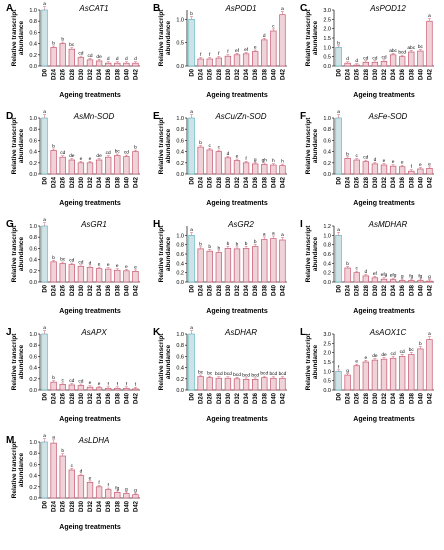  What do you see at coordinates (118, 182) in the screenshot?
I see `x-tick-label: D38` at bounding box center [118, 182].